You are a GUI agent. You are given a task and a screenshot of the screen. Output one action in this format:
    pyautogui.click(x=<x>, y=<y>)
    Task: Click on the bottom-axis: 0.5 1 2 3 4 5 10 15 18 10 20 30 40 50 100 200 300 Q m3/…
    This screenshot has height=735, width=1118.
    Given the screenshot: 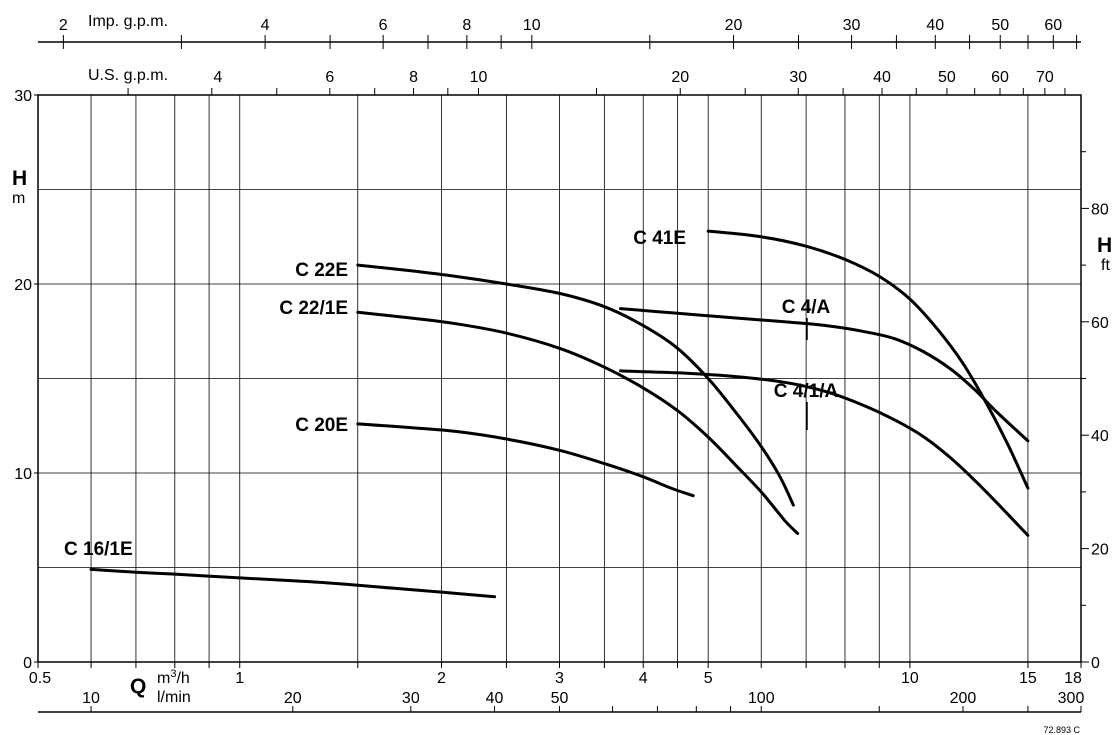 What is the action you would take?
    pyautogui.click(x=557, y=687)
    